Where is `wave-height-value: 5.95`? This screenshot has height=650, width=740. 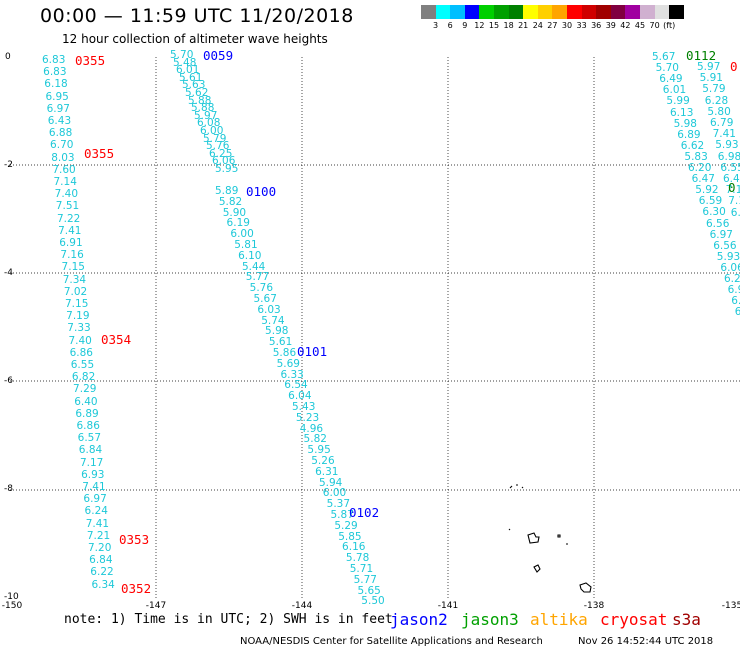 wave-height-value: 5.95 is located at coordinates (227, 169).